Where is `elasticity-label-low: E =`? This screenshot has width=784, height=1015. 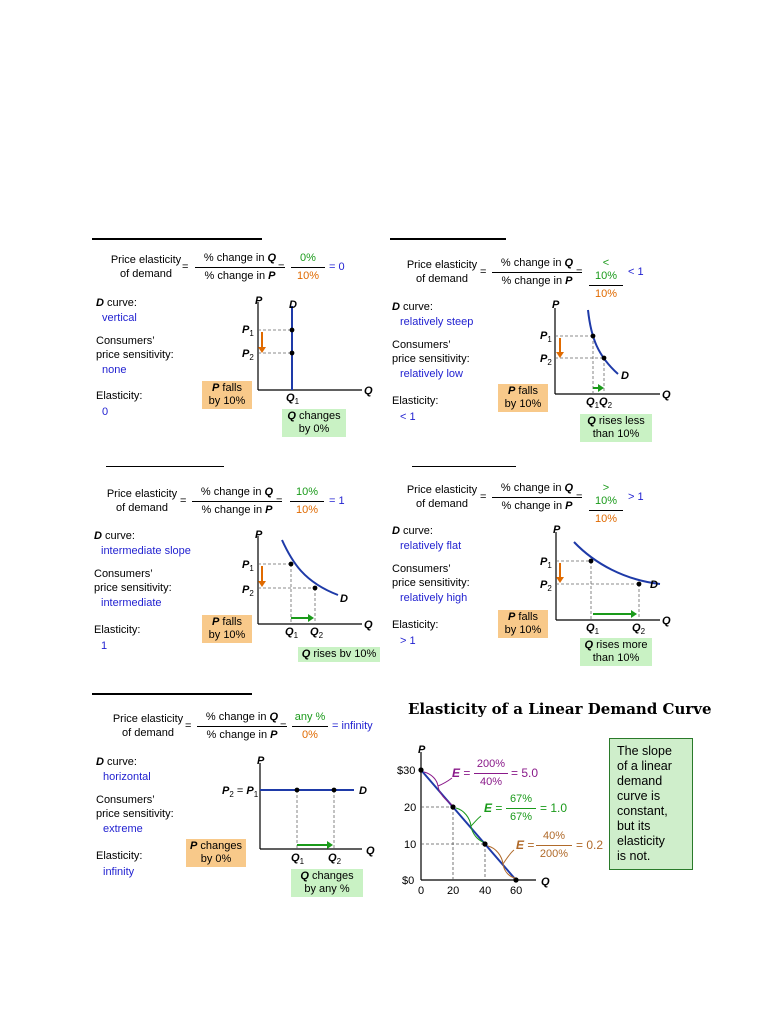 elasticity-label-low: E = is located at coordinates (525, 845).